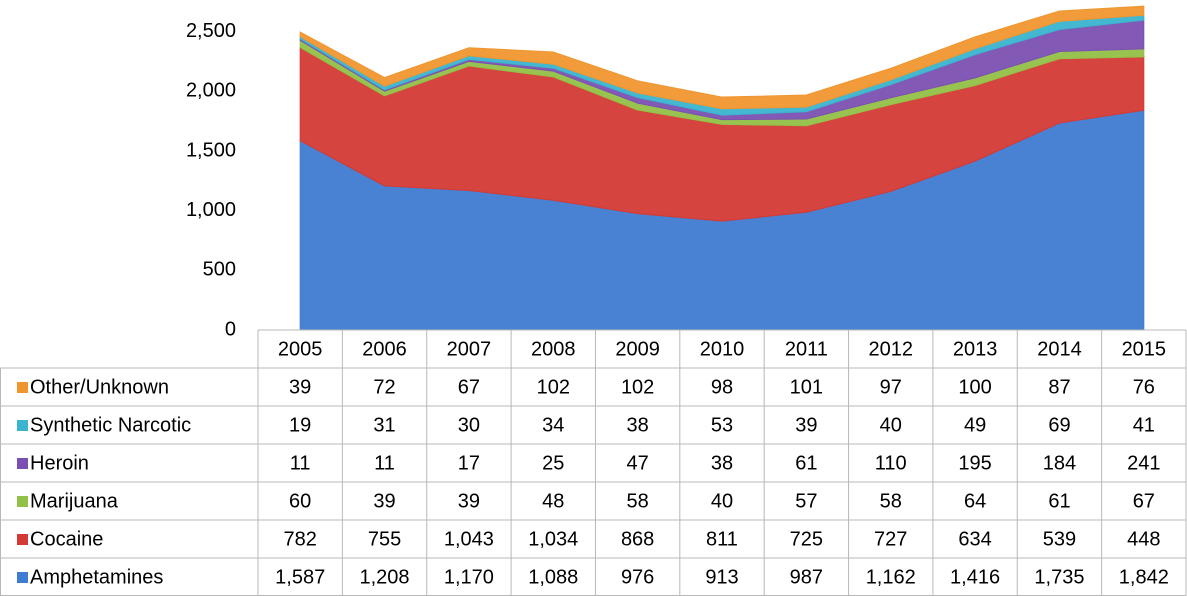  What do you see at coordinates (722, 425) in the screenshot?
I see `table-cell: 53` at bounding box center [722, 425].